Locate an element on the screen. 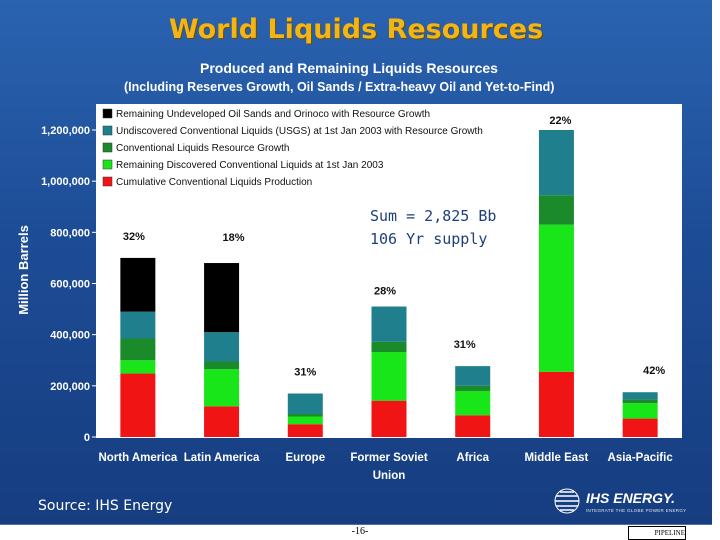  slide-title: World Liquids Resources is located at coordinates (356, 29).